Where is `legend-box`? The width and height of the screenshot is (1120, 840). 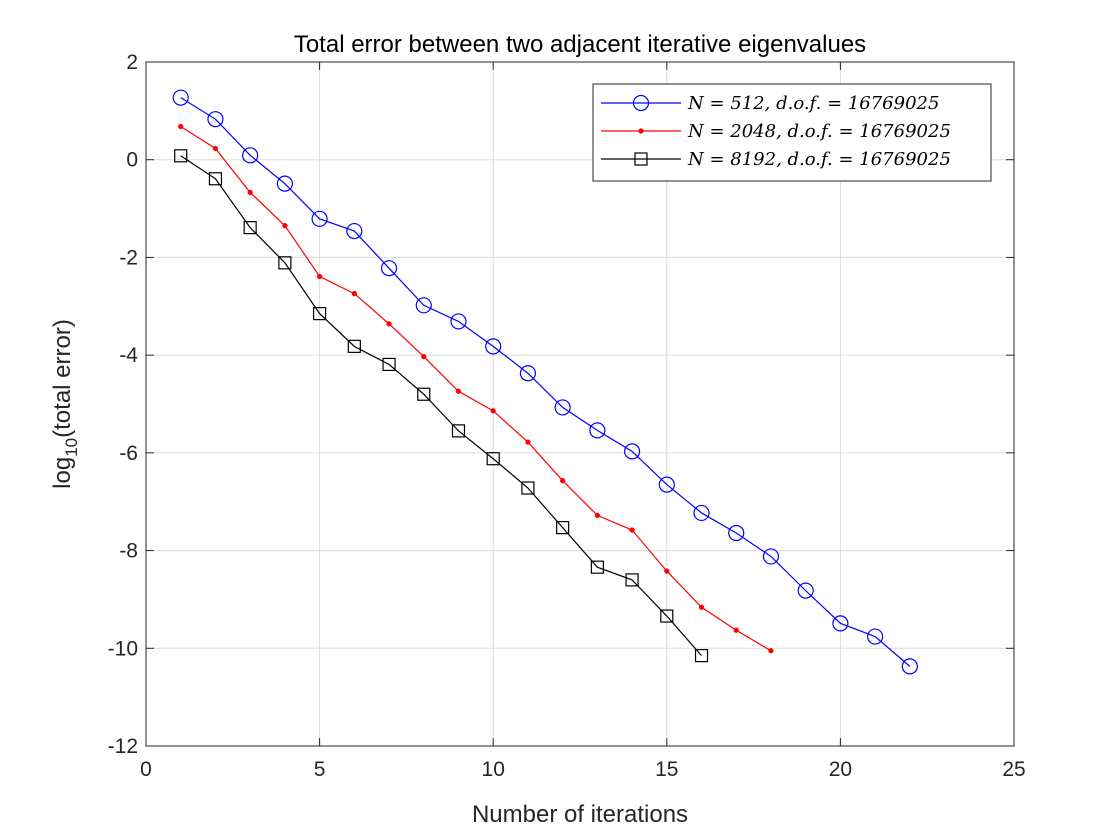
legend-box is located at coordinates (792, 132).